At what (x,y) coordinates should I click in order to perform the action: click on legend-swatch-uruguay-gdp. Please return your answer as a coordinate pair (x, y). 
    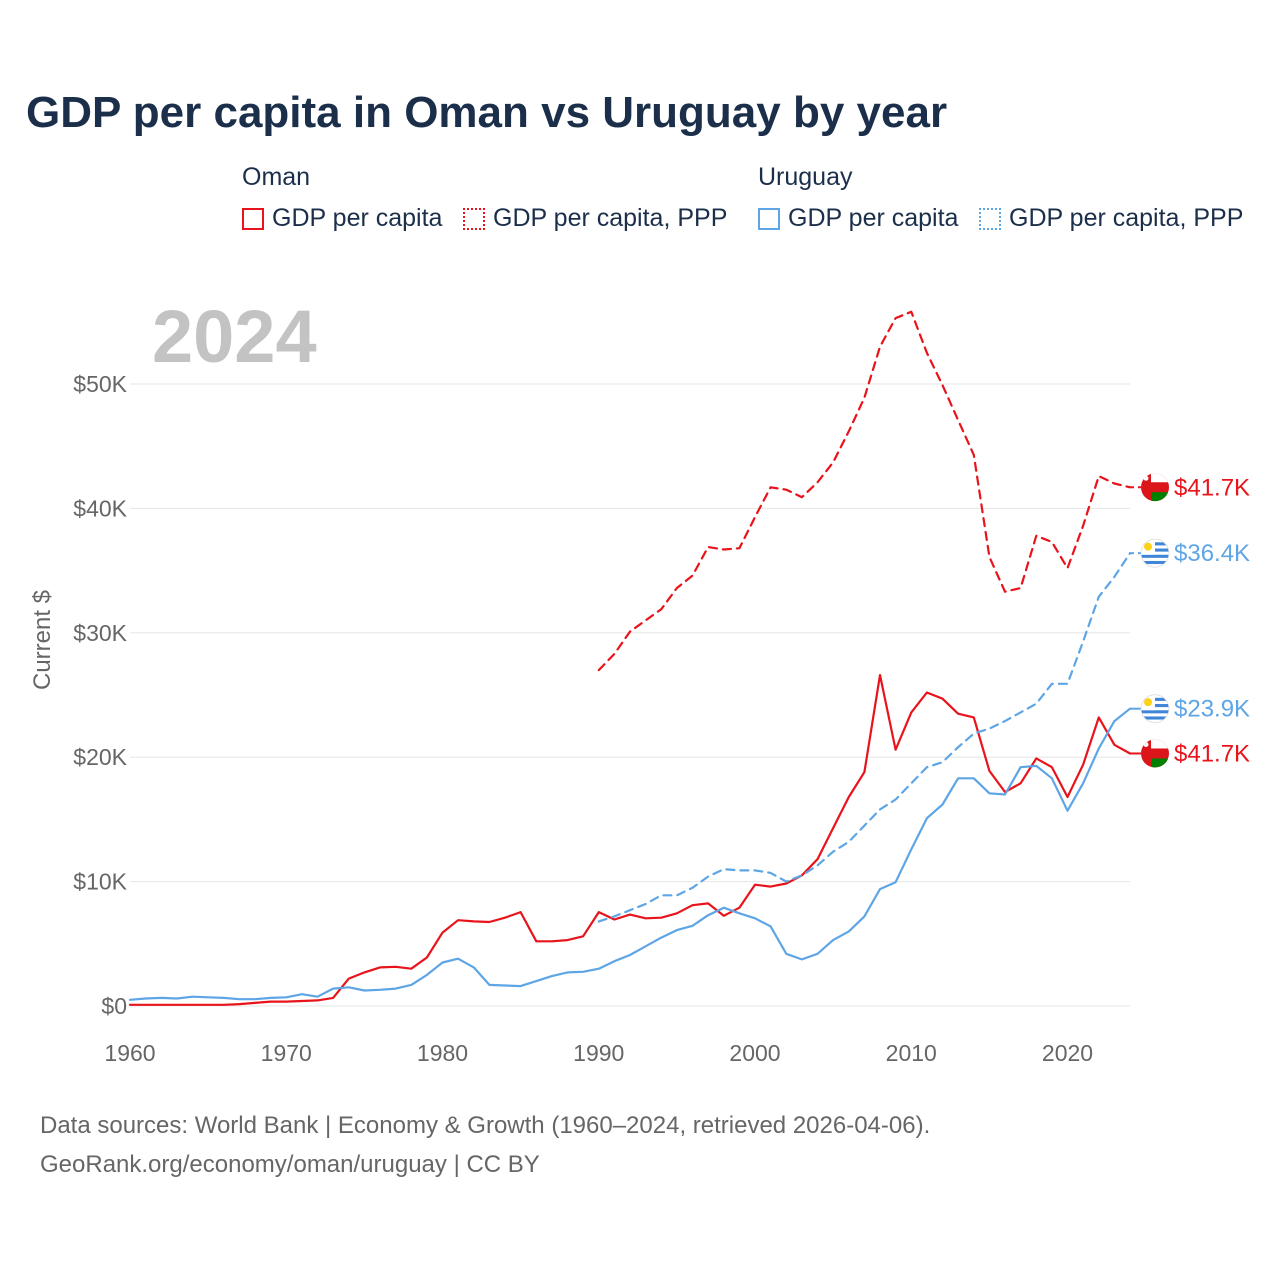
    Looking at the image, I should click on (769, 218).